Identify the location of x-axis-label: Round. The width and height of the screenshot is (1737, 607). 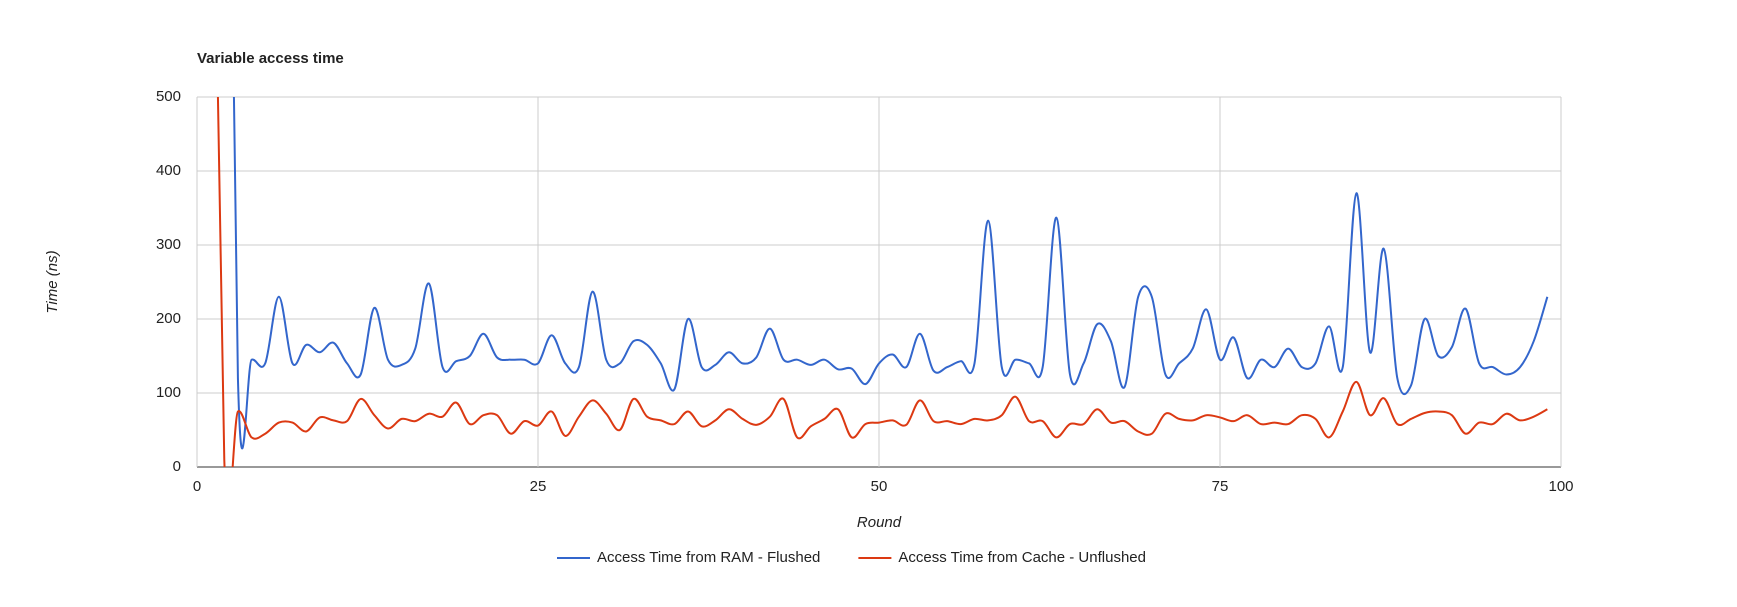
(879, 522).